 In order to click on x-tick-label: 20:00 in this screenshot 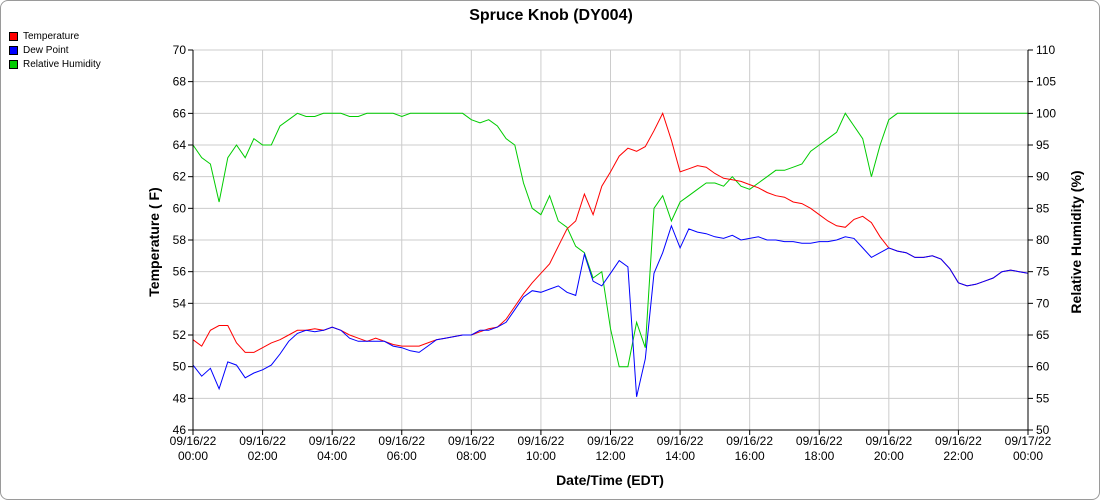, I will do `click(889, 456)`.